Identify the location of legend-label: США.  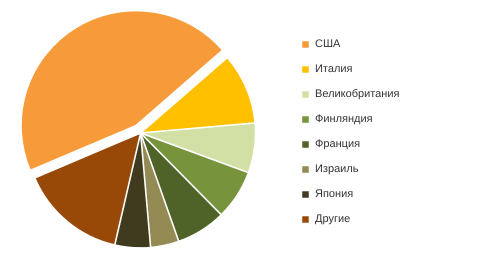
(327, 44).